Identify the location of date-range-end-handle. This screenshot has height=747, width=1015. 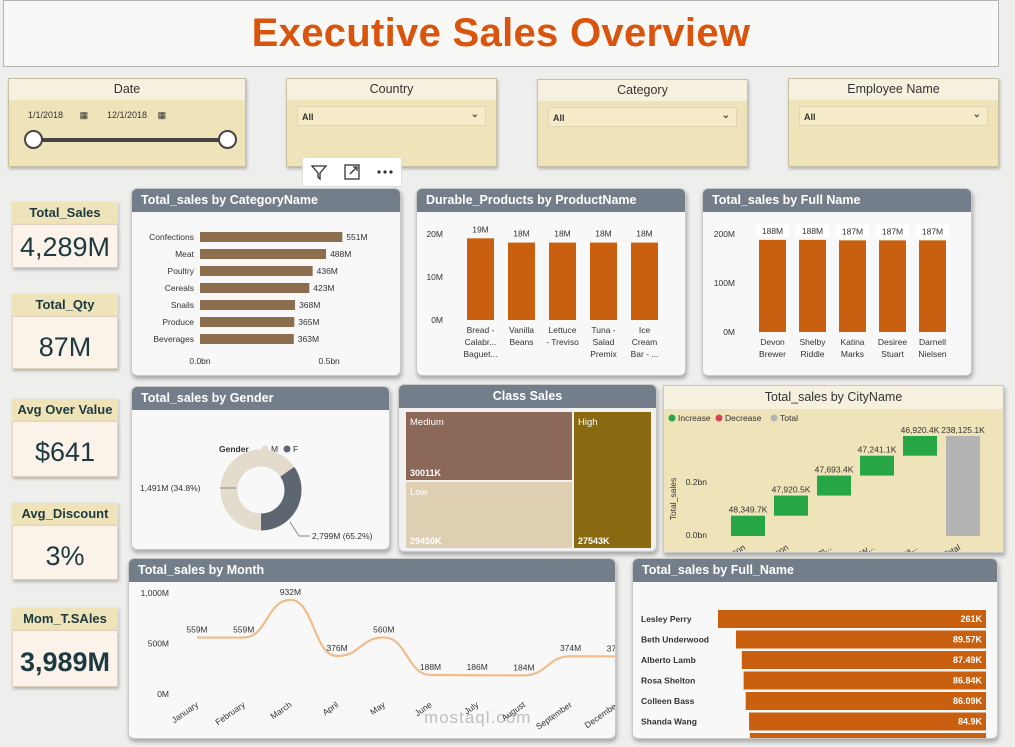
(227, 139).